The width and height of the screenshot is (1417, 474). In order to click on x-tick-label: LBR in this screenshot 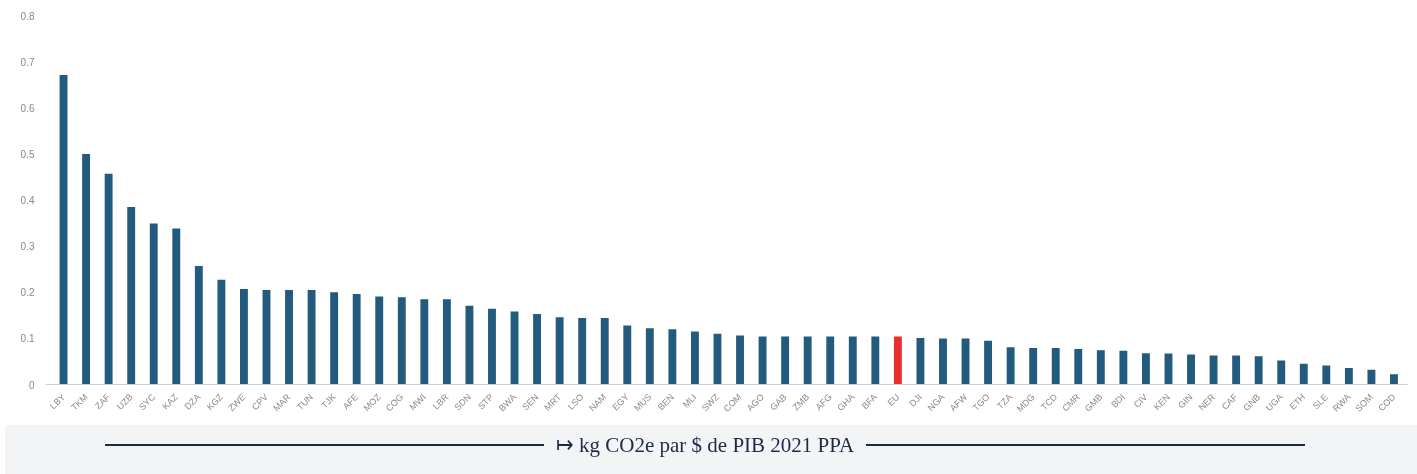, I will do `click(440, 401)`.